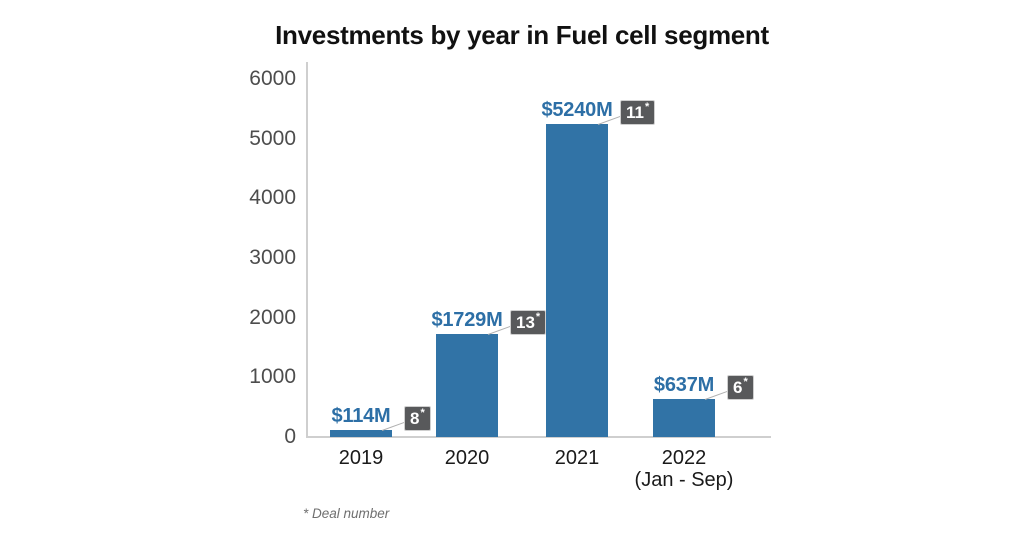 Image resolution: width=1024 pixels, height=538 pixels. What do you see at coordinates (467, 320) in the screenshot?
I see `value-label: $1729M` at bounding box center [467, 320].